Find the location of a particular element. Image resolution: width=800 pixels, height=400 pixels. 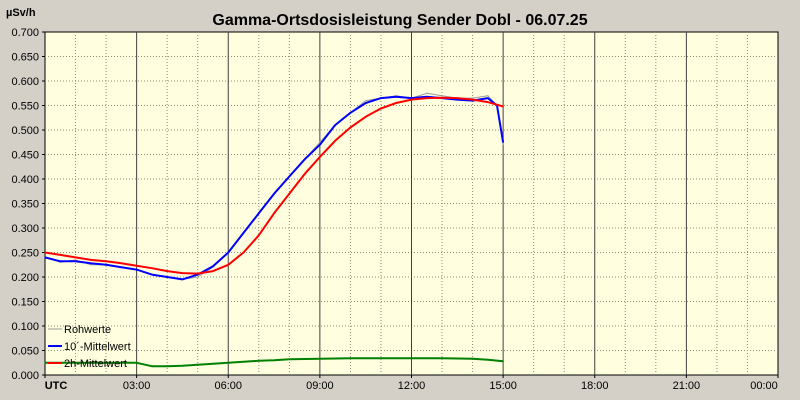

legend-label: 2h-Mittelwert is located at coordinates (95, 364).